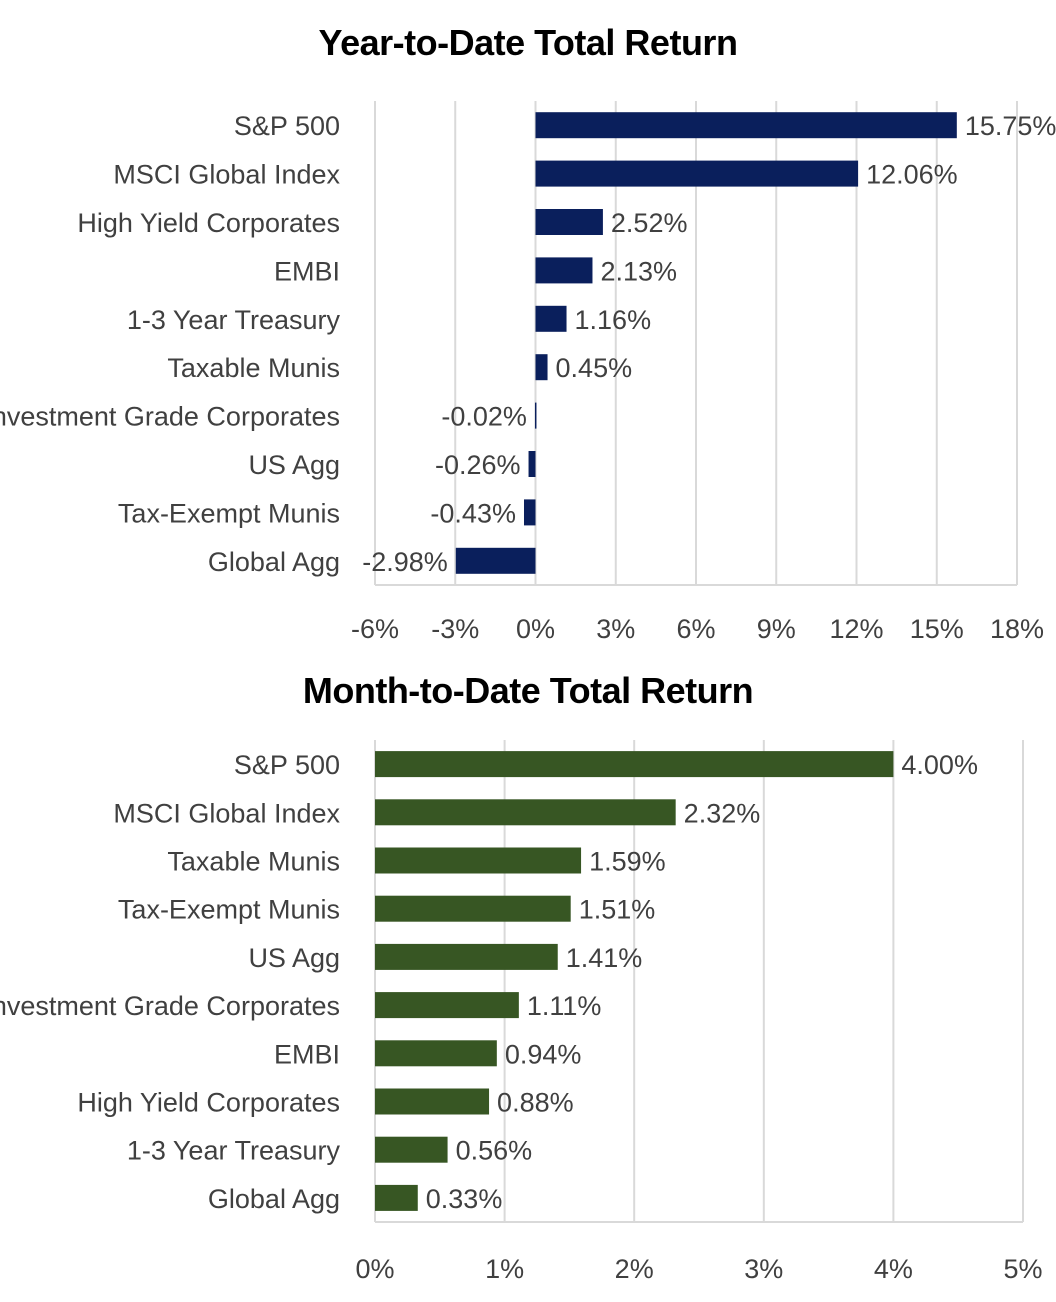 Image resolution: width=1056 pixels, height=1302 pixels. Describe the element at coordinates (722, 813) in the screenshot. I see `mtd-value-label: 2.32%` at that location.